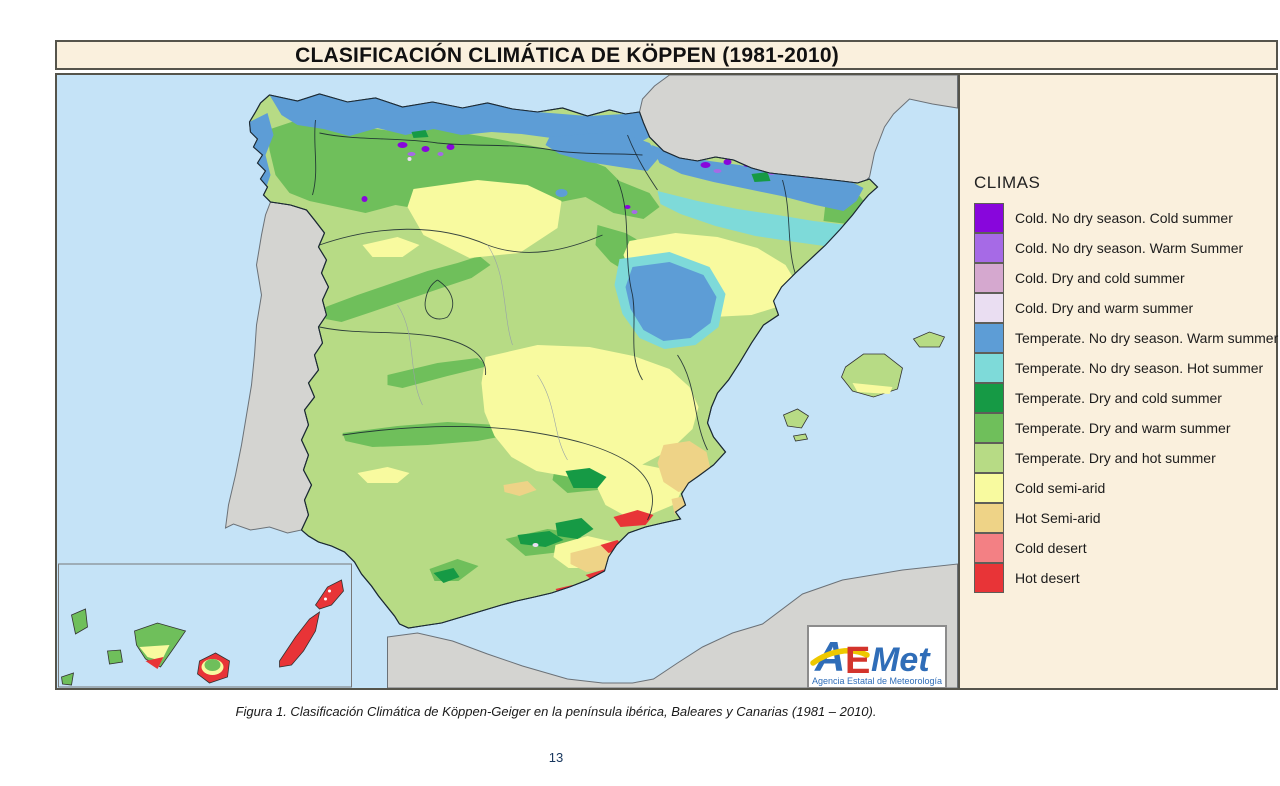  What do you see at coordinates (1100, 278) in the screenshot?
I see `legend-item-label: Cold. Dry and cold summer` at bounding box center [1100, 278].